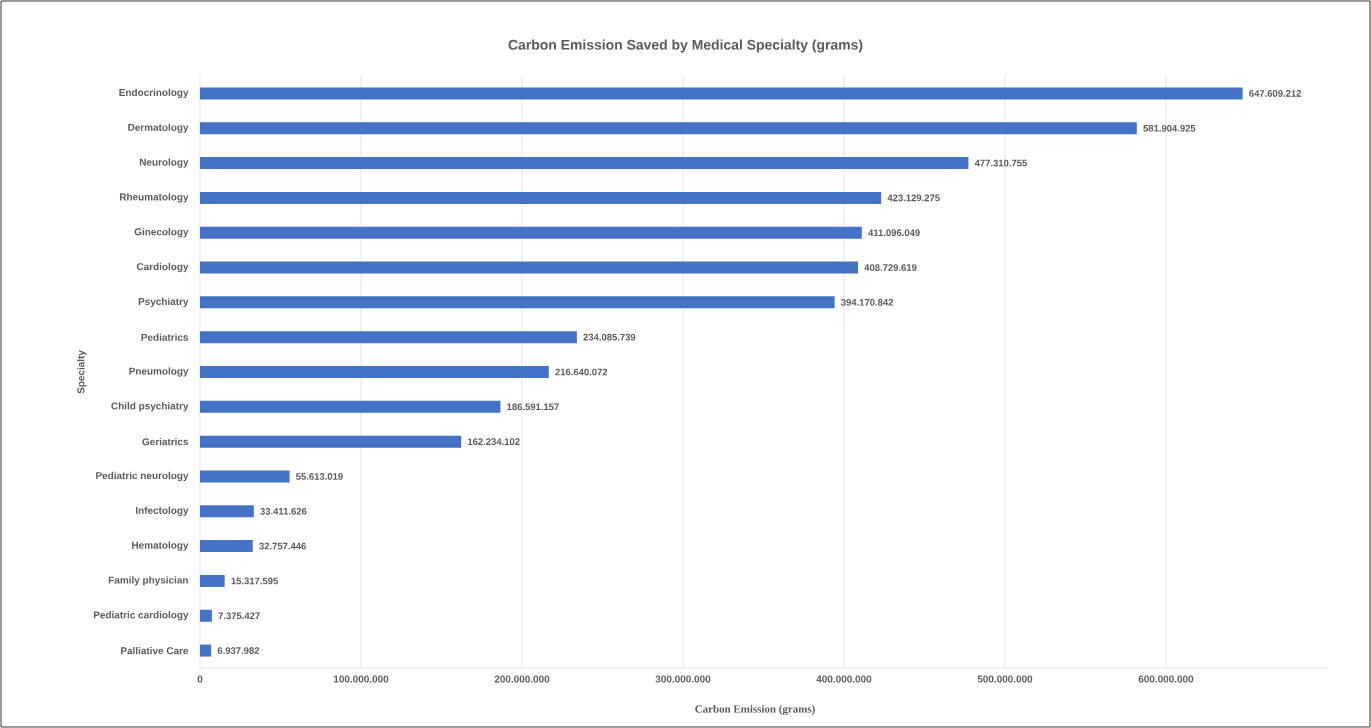 The height and width of the screenshot is (728, 1371). What do you see at coordinates (522, 679) in the screenshot?
I see `x-tick-label: 200.000.000` at bounding box center [522, 679].